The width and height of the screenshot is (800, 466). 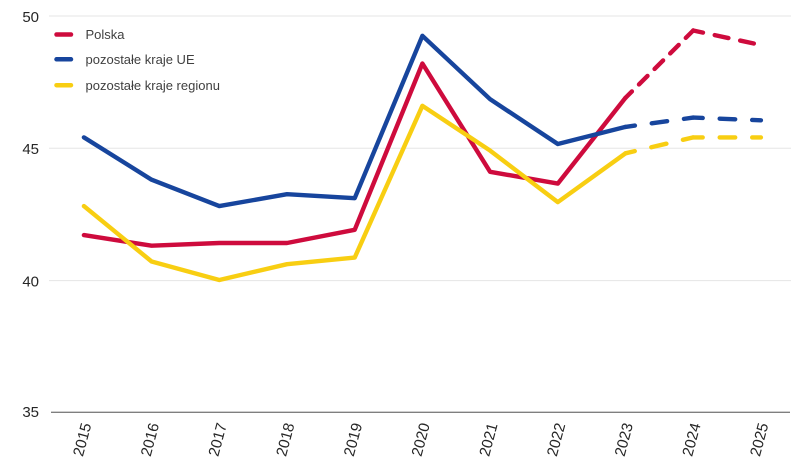 What do you see at coordinates (140, 59) in the screenshot?
I see `svg-text: pozostałe kraje UE` at bounding box center [140, 59].